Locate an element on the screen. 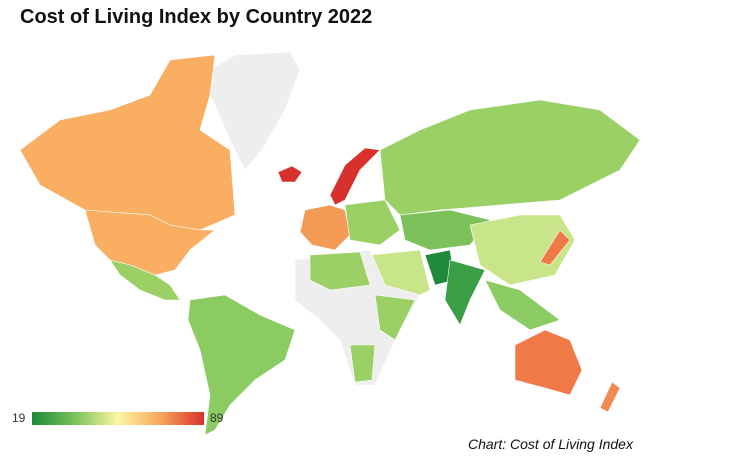 The image size is (740, 465). region-usa is located at coordinates (150, 242).